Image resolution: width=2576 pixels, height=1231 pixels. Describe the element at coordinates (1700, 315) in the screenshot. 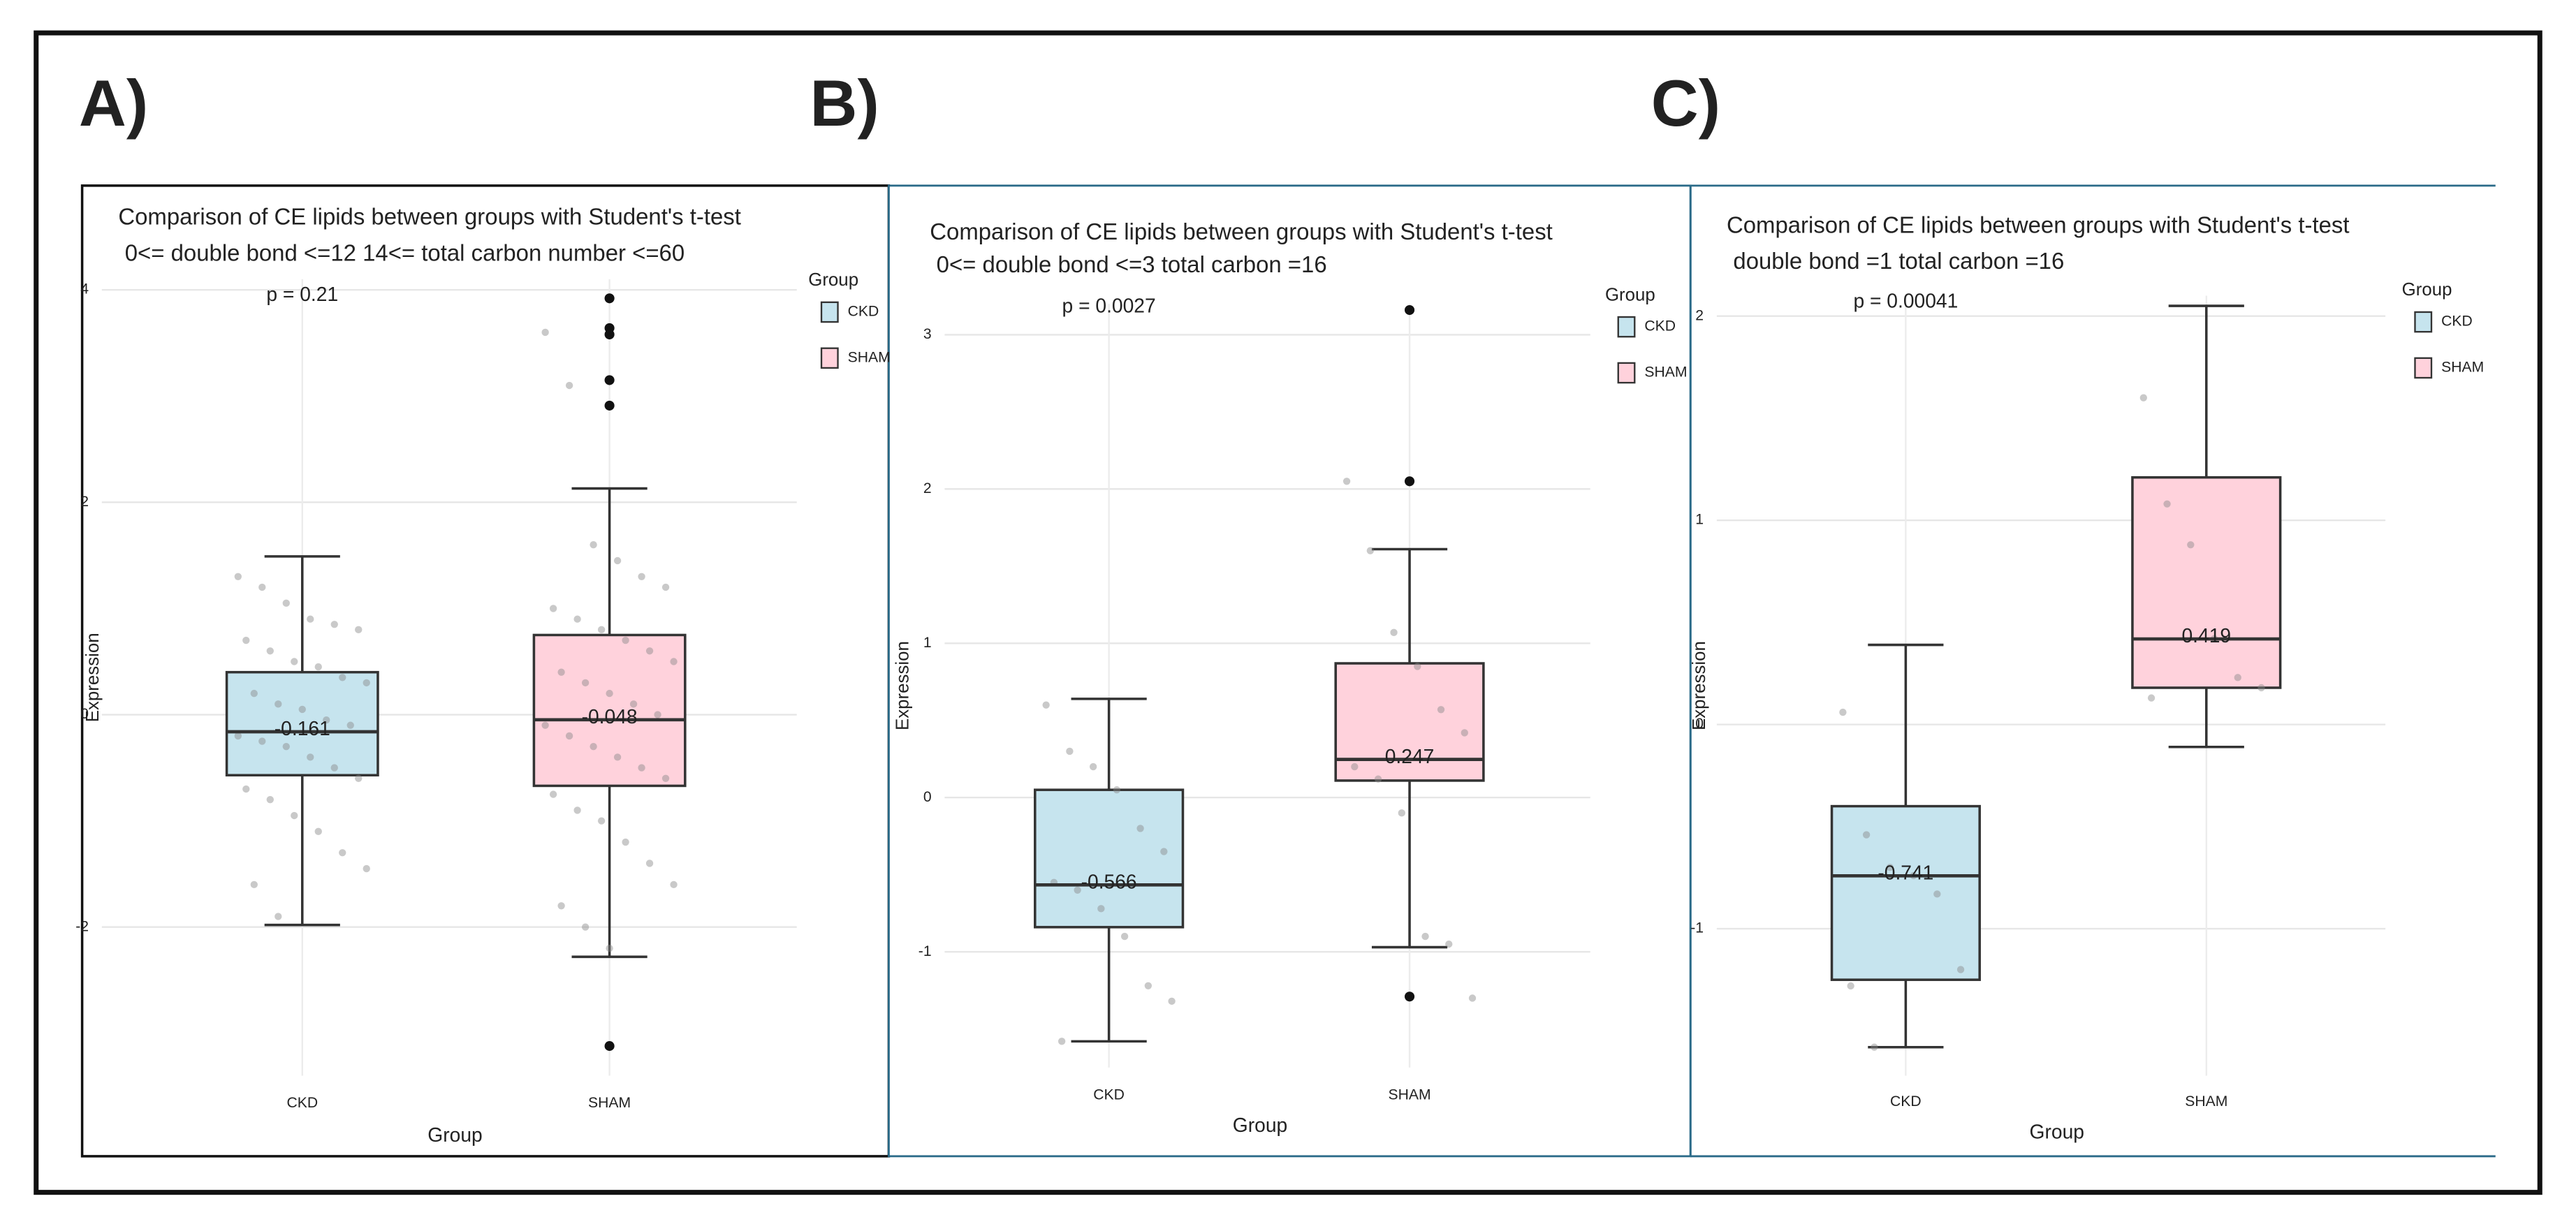

I see `y-tick-label: 2` at that location.